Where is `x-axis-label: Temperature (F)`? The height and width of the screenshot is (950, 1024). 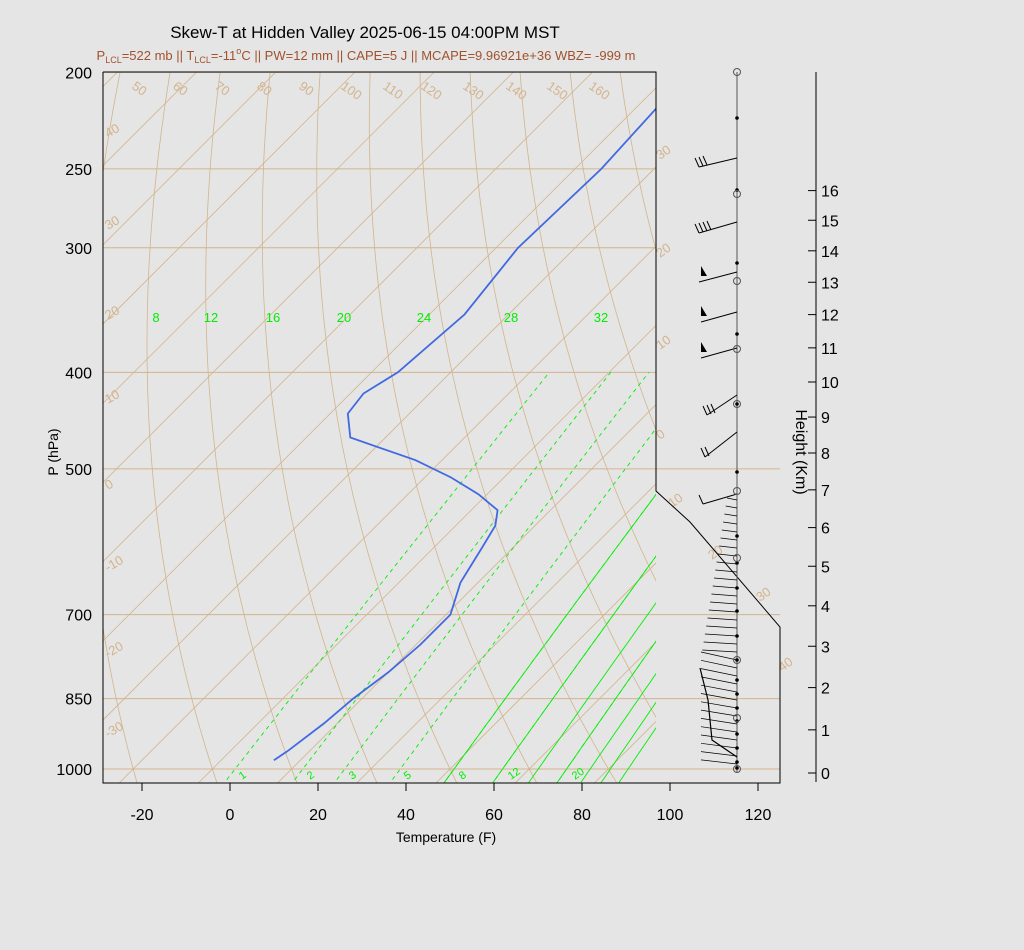 x-axis-label: Temperature (F) is located at coordinates (446, 837).